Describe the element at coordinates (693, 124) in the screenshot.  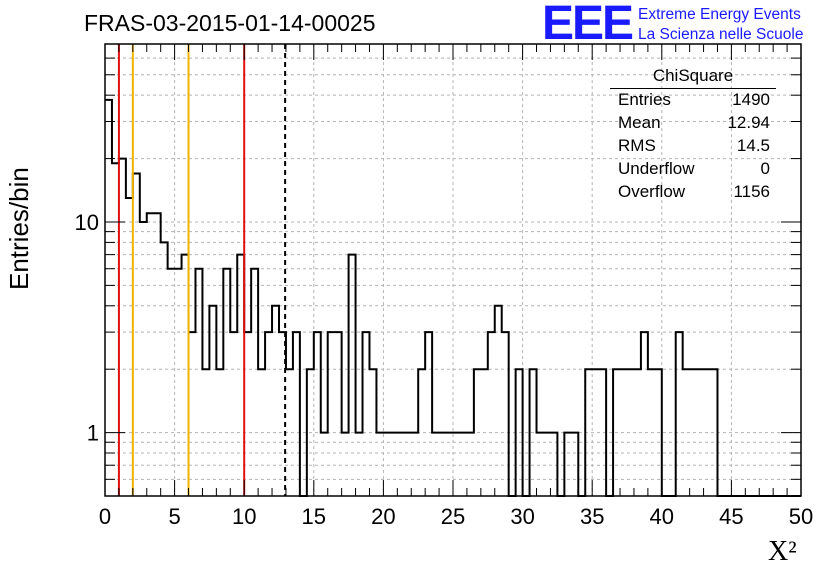
I see `stats-row: Mean 12.94` at that location.